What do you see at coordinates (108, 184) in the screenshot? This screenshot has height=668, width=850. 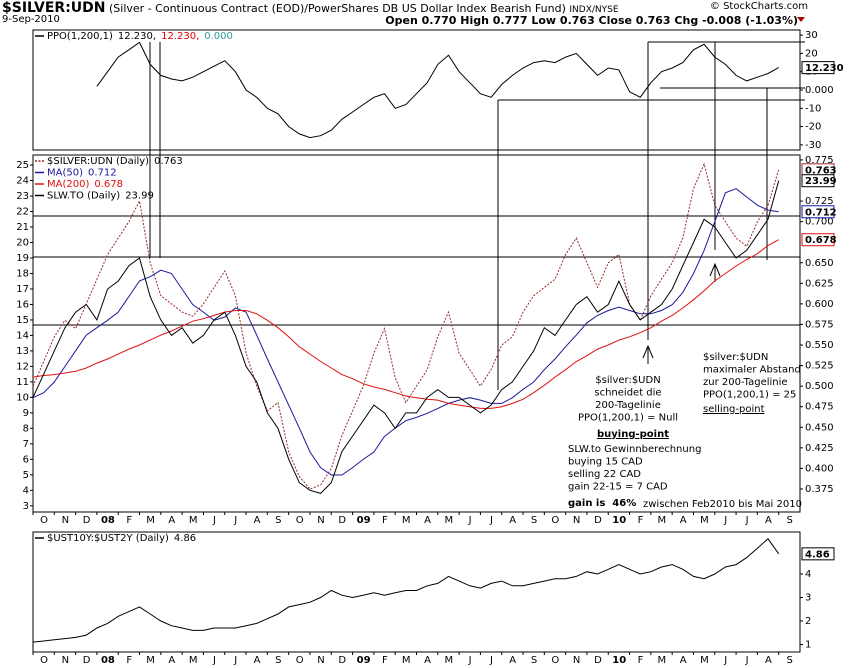 I see `legend-value: 0.678` at bounding box center [108, 184].